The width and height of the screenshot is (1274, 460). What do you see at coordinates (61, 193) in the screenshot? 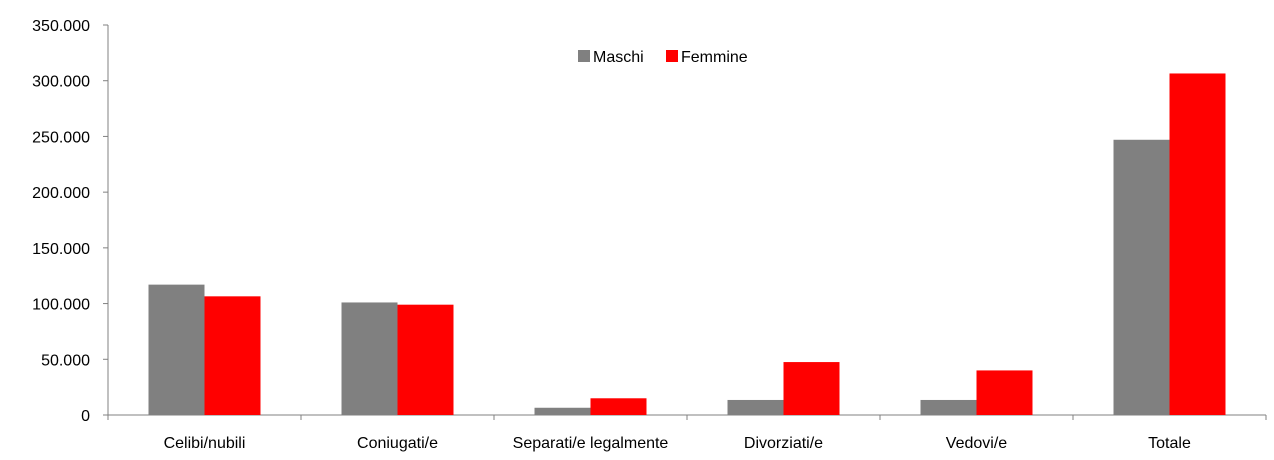
I see `y-tick-label: 200.000` at bounding box center [61, 193].